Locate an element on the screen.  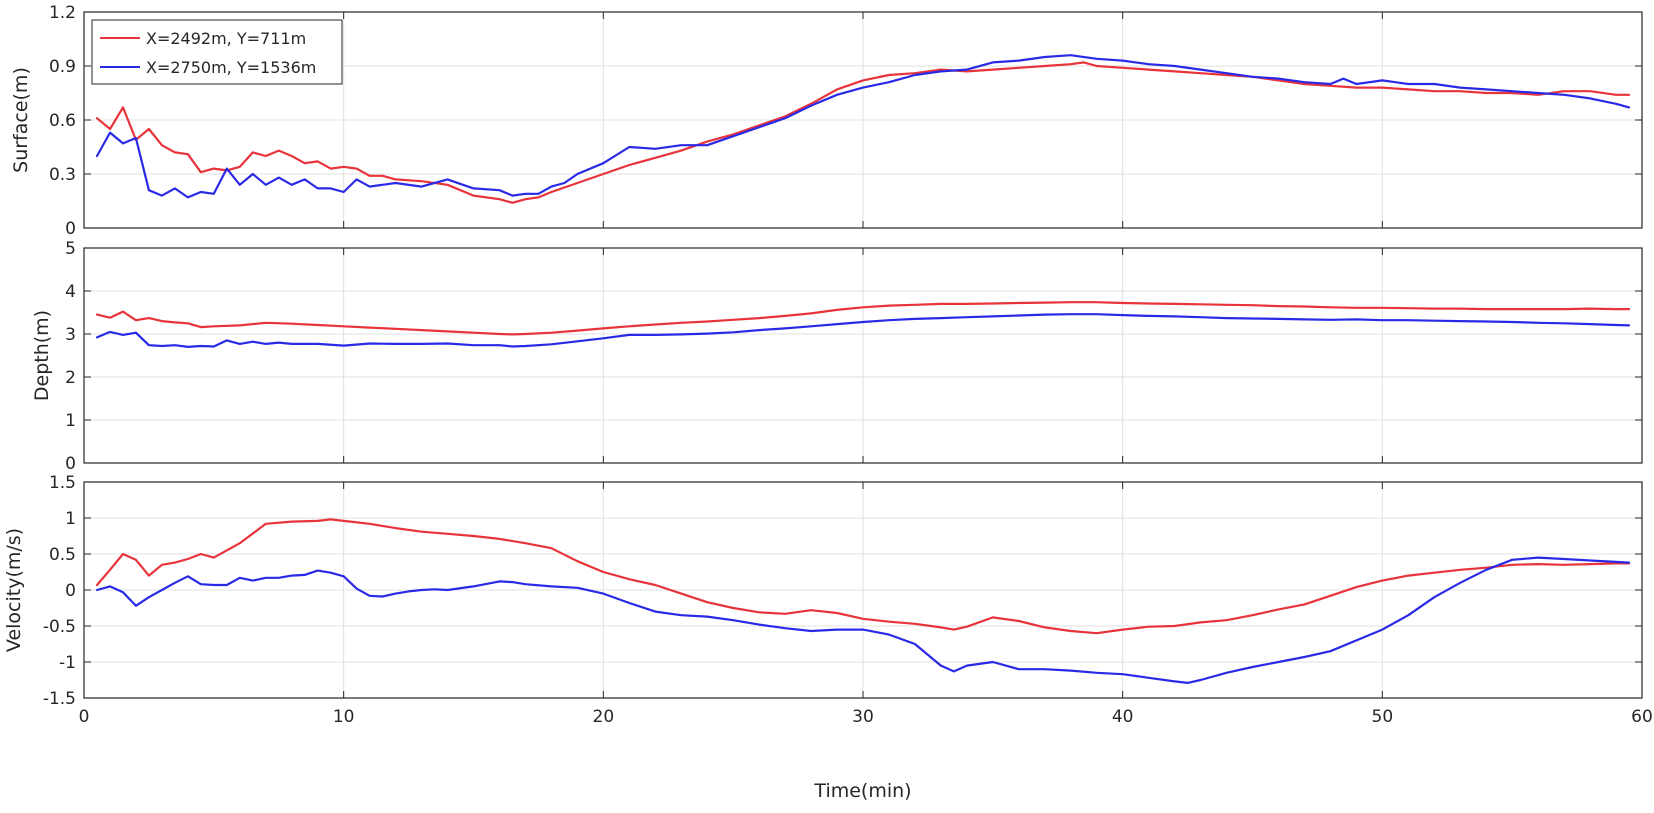
x-tick-label: 50 is located at coordinates (1383, 717).